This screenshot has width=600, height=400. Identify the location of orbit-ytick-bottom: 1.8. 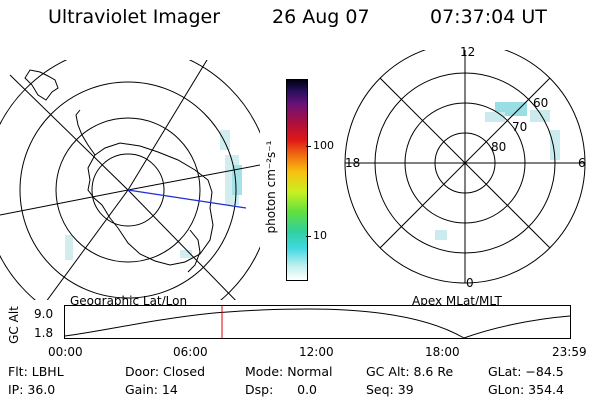
(44, 333).